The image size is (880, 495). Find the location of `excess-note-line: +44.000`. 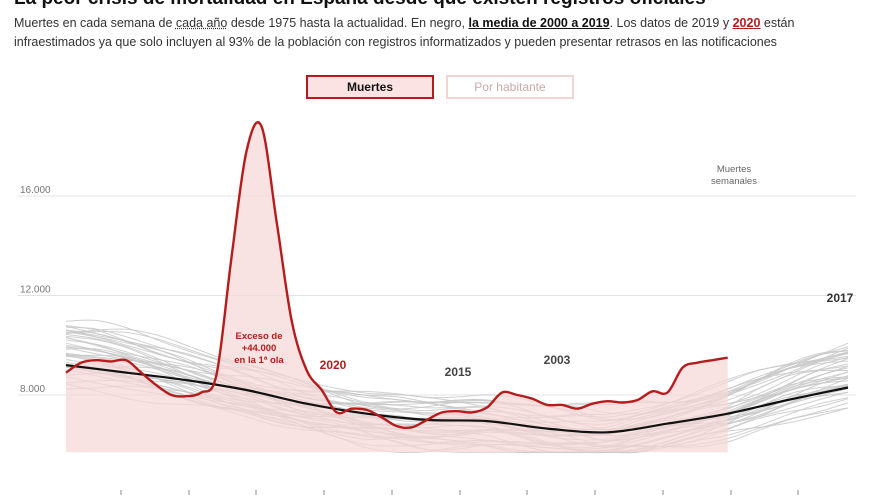

excess-note-line: +44.000 is located at coordinates (259, 348).